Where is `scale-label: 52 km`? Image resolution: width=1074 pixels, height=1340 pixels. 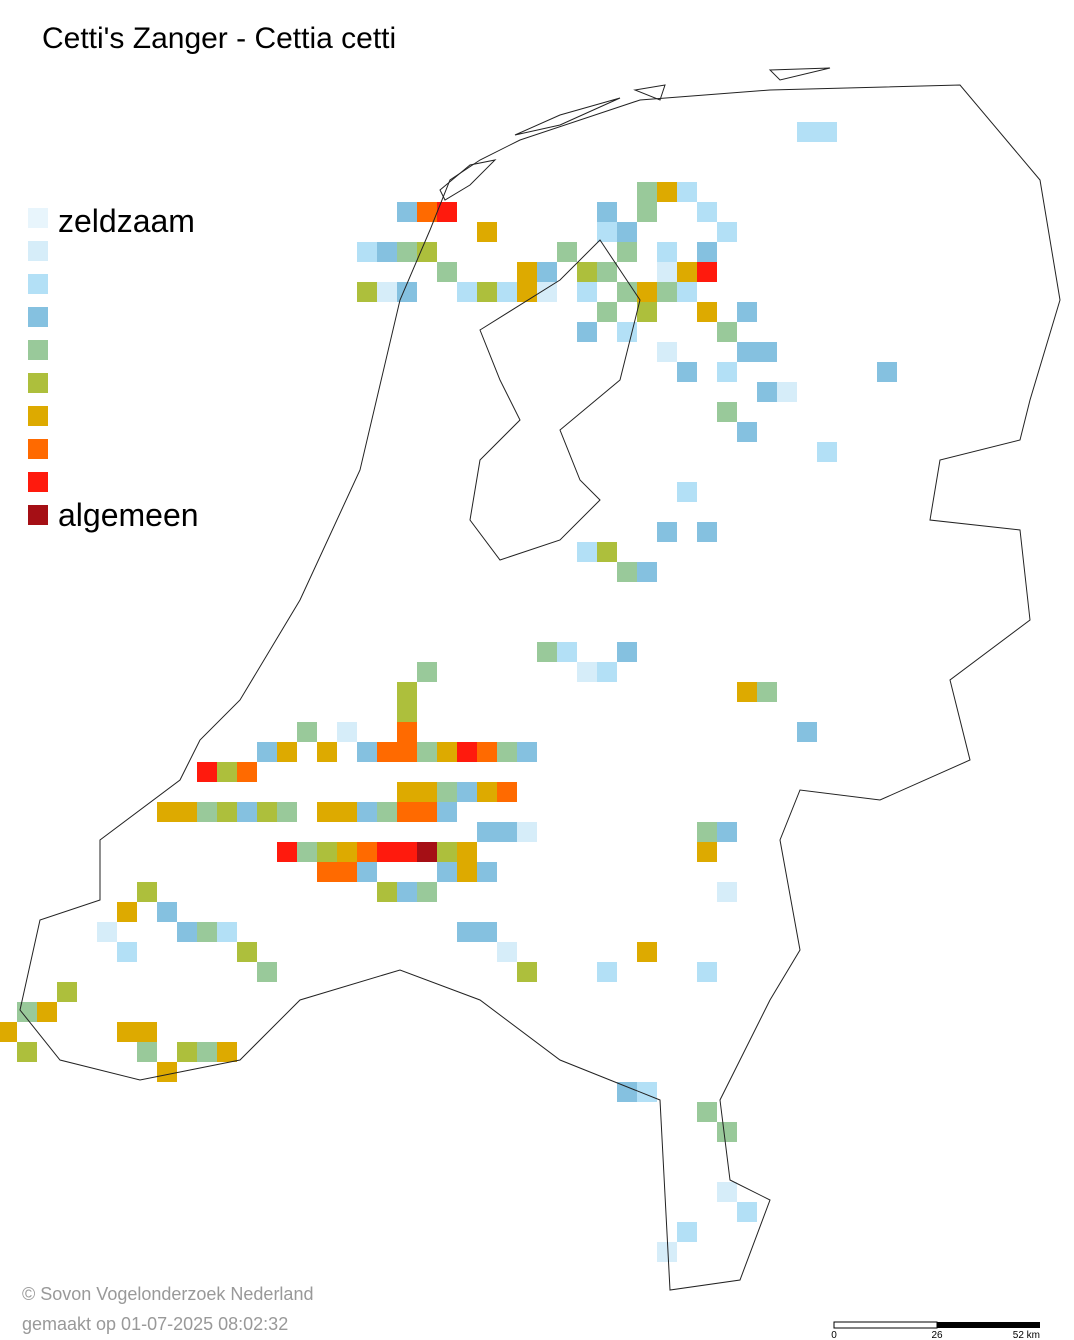 scale-label: 52 km is located at coordinates (1026, 1335).